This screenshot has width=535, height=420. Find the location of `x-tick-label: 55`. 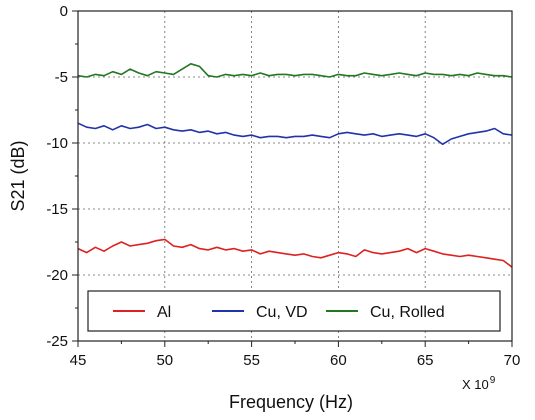

x-tick-label: 55 is located at coordinates (251, 360).